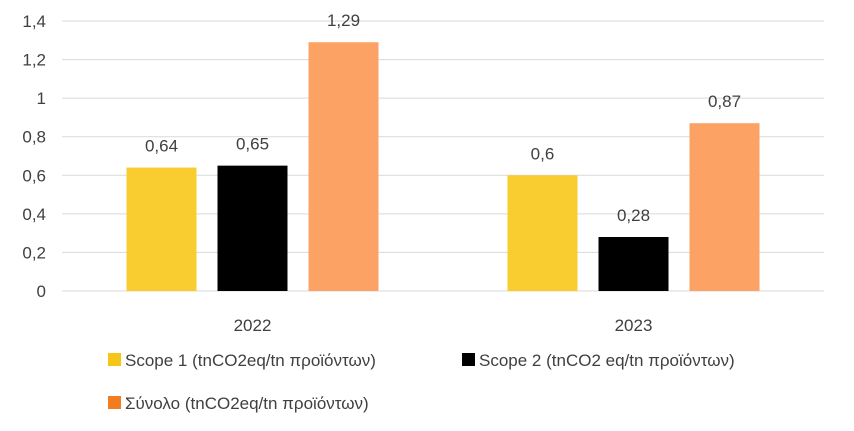 This screenshot has height=431, width=854. What do you see at coordinates (41, 291) in the screenshot?
I see `y-tick-label: 0` at bounding box center [41, 291].